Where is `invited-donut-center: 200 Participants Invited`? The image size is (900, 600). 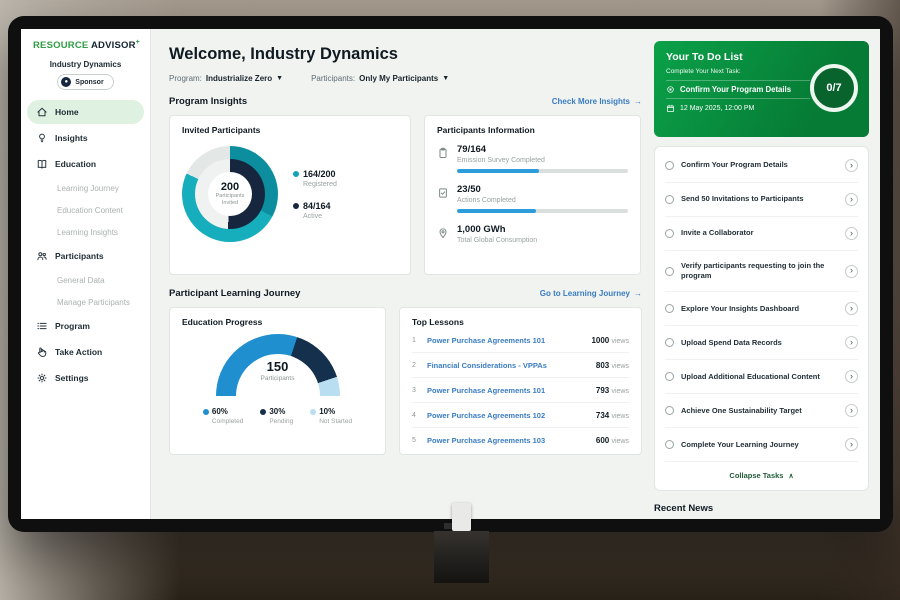 invited-donut-center: 200 Participants Invited is located at coordinates (230, 194).